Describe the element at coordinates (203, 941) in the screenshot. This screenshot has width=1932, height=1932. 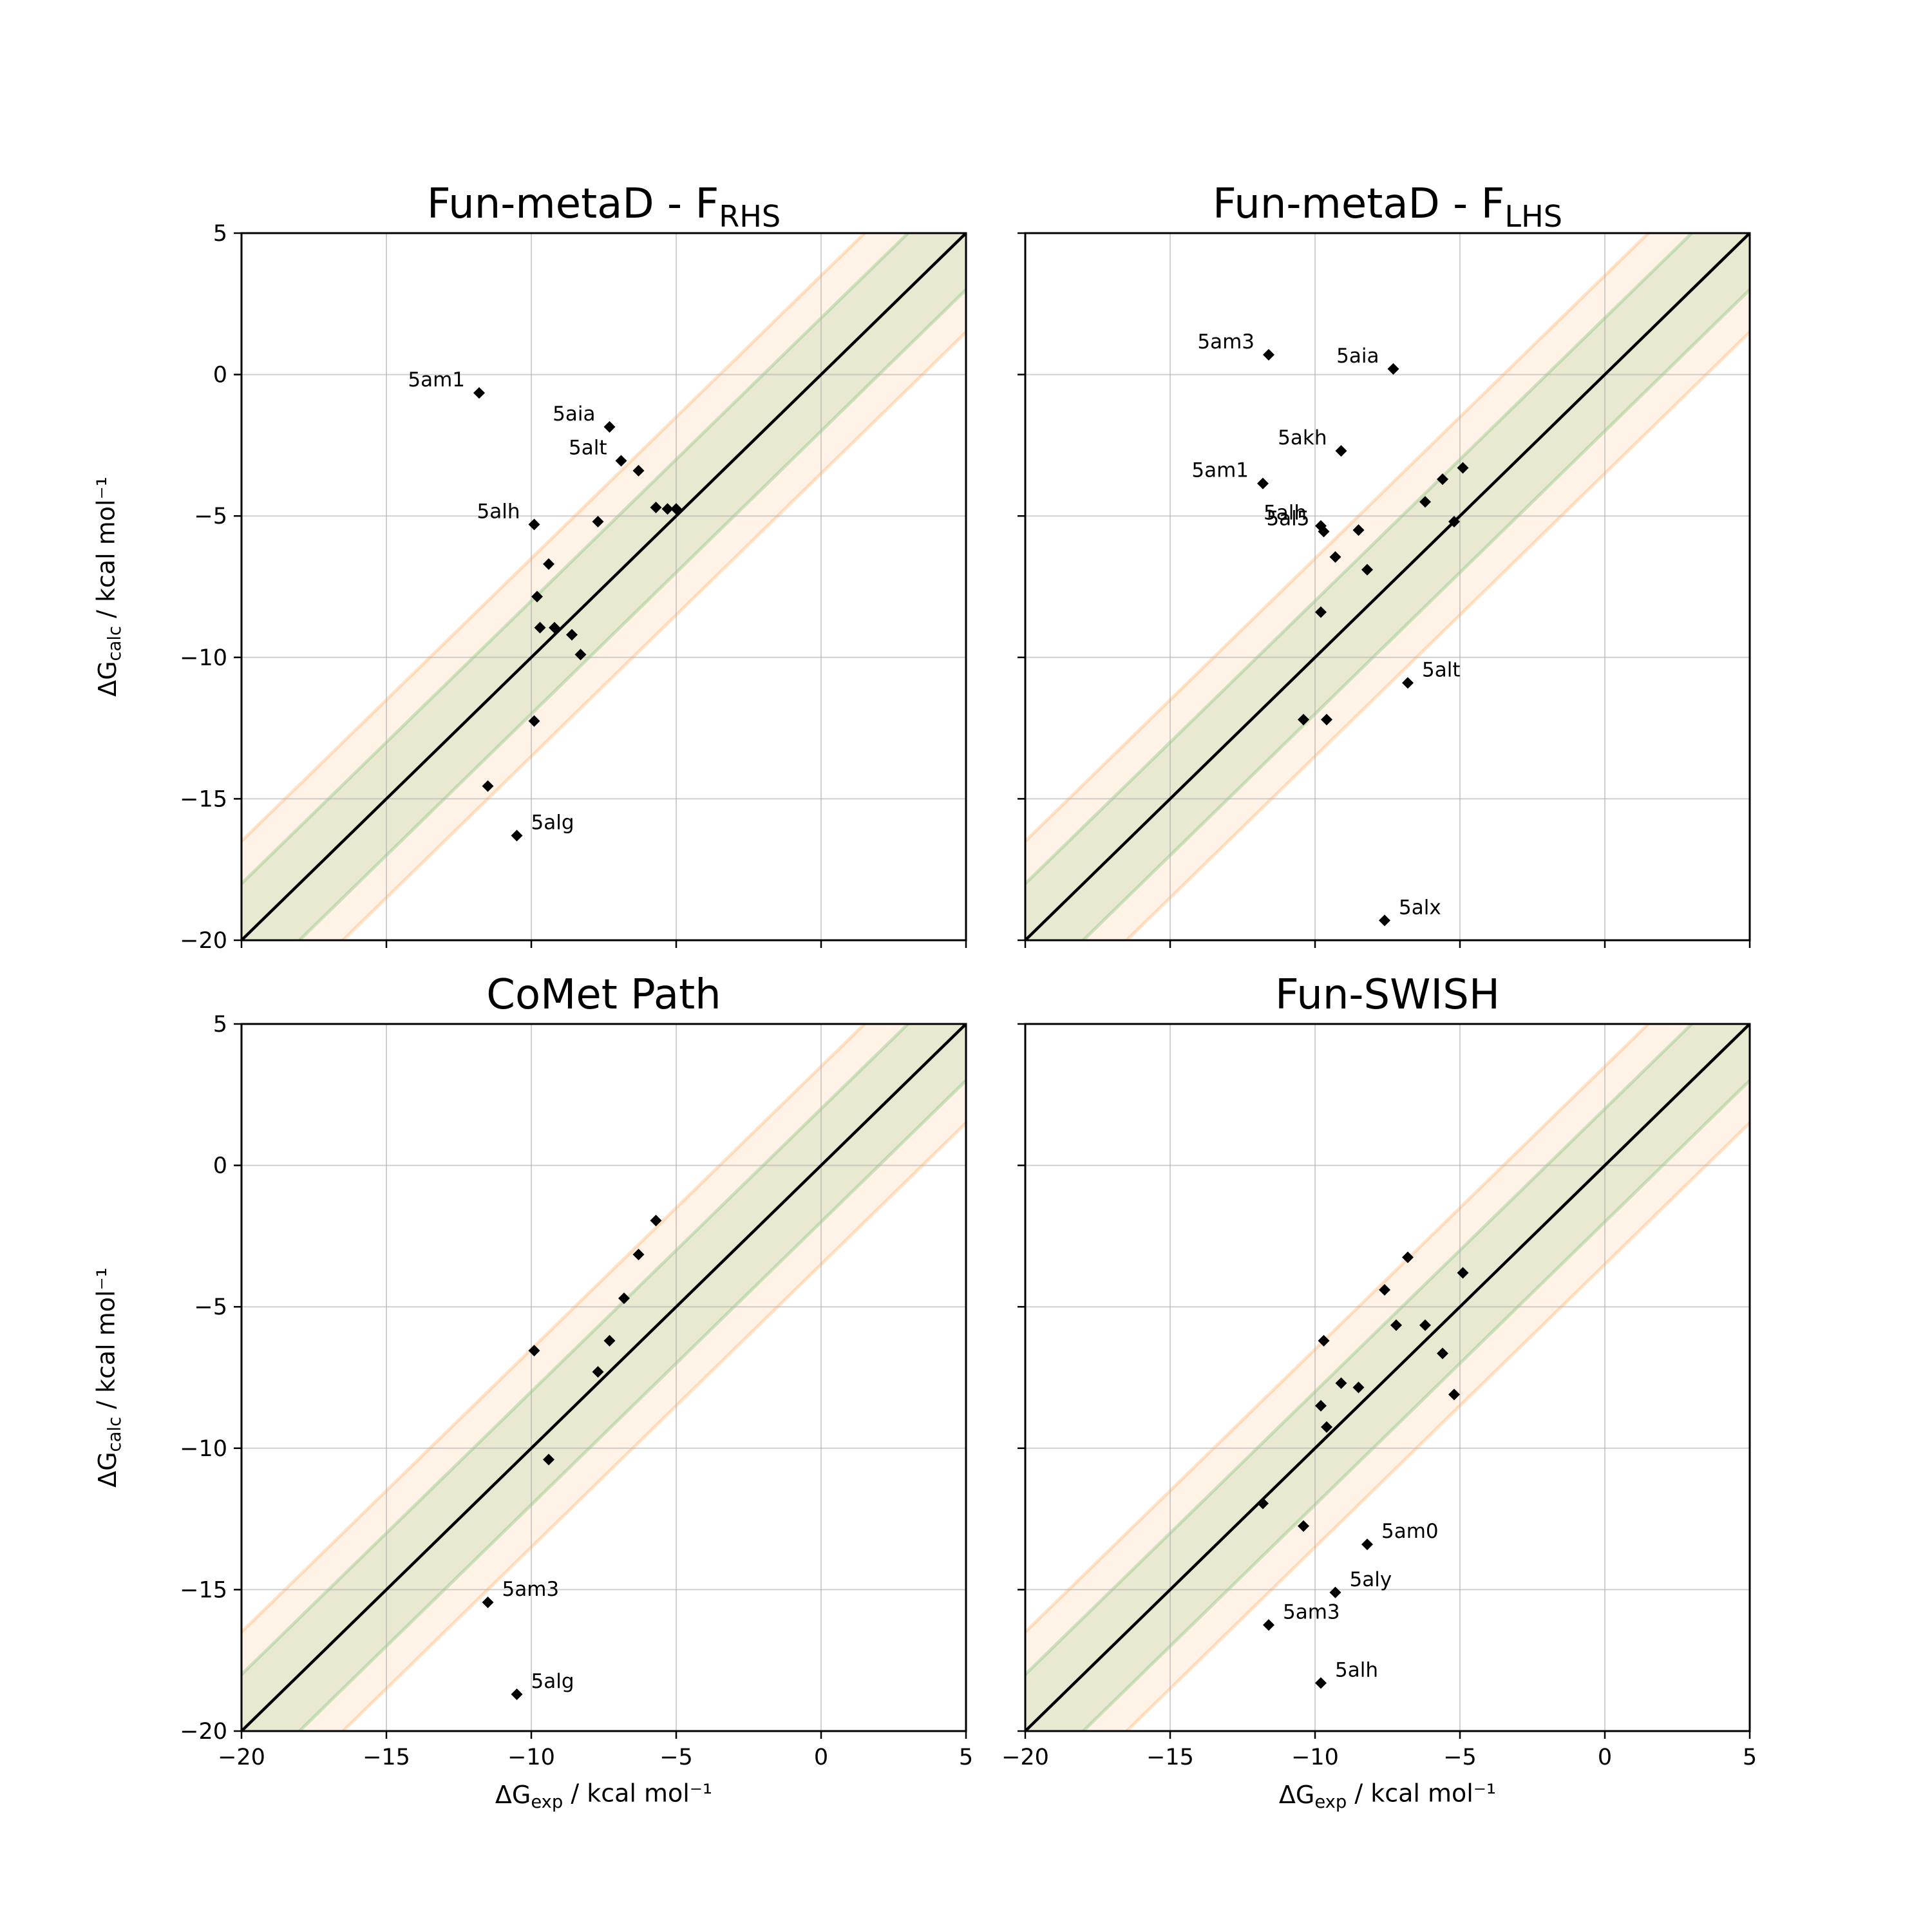
I see `y-tick-label: −20` at that location.